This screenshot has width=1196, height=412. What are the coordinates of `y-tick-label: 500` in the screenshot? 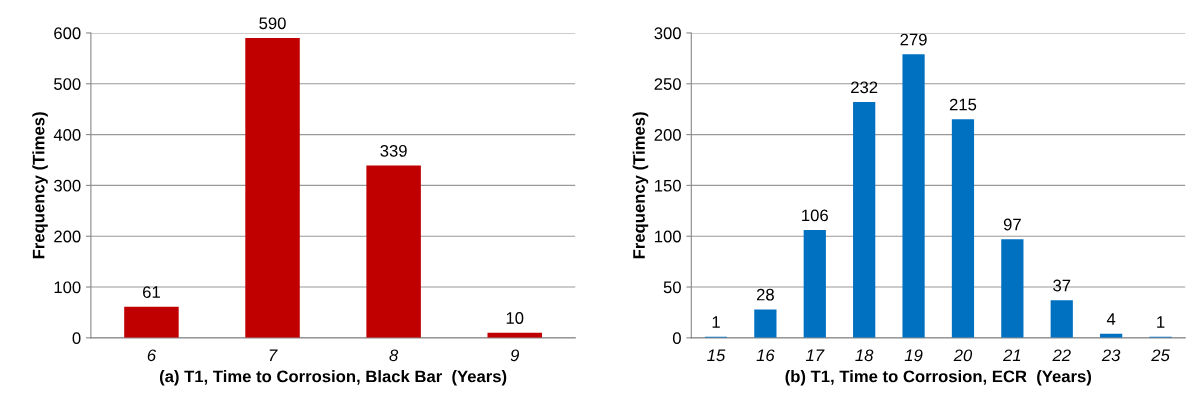 It's located at (67, 84).